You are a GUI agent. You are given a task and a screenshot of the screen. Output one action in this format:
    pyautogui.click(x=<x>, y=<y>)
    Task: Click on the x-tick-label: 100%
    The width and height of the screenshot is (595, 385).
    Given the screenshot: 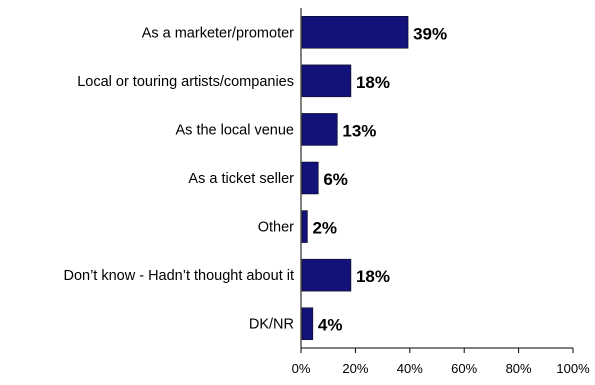 What is the action you would take?
    pyautogui.click(x=573, y=368)
    